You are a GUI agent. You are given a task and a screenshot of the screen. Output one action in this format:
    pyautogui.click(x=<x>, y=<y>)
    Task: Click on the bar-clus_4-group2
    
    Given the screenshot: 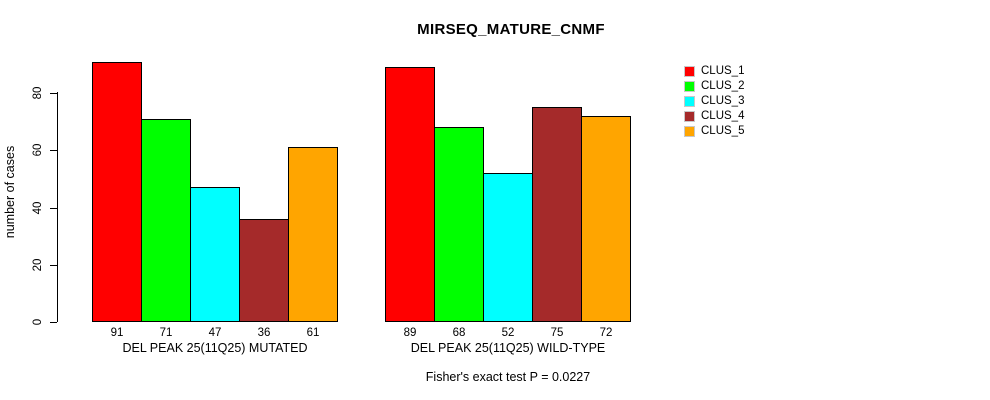 What is the action you would take?
    pyautogui.click(x=557, y=214)
    